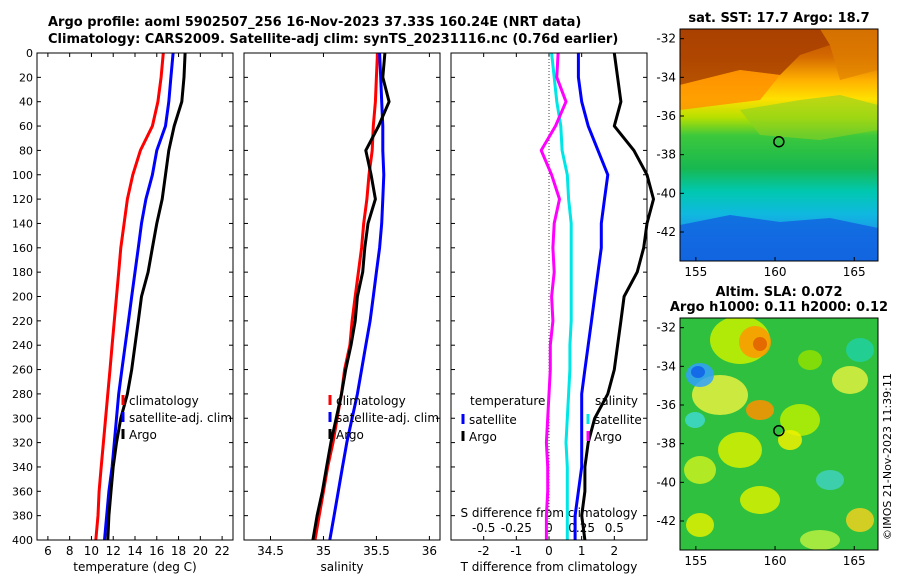 This screenshot has height=580, width=900. What do you see at coordinates (22, 248) in the screenshot?
I see `y-tick-label: 160` at bounding box center [22, 248].